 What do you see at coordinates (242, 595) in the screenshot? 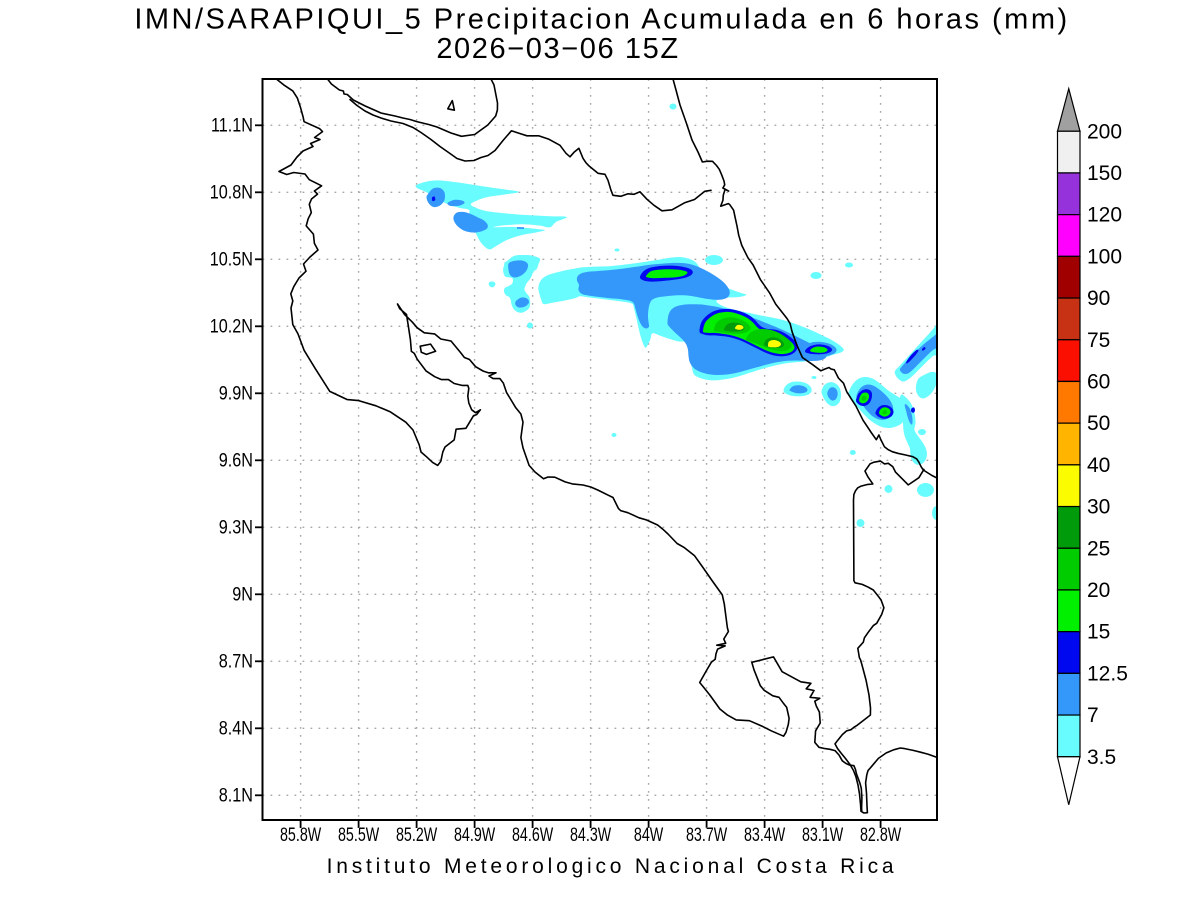
I see `svg-text: 9N` at bounding box center [242, 595].